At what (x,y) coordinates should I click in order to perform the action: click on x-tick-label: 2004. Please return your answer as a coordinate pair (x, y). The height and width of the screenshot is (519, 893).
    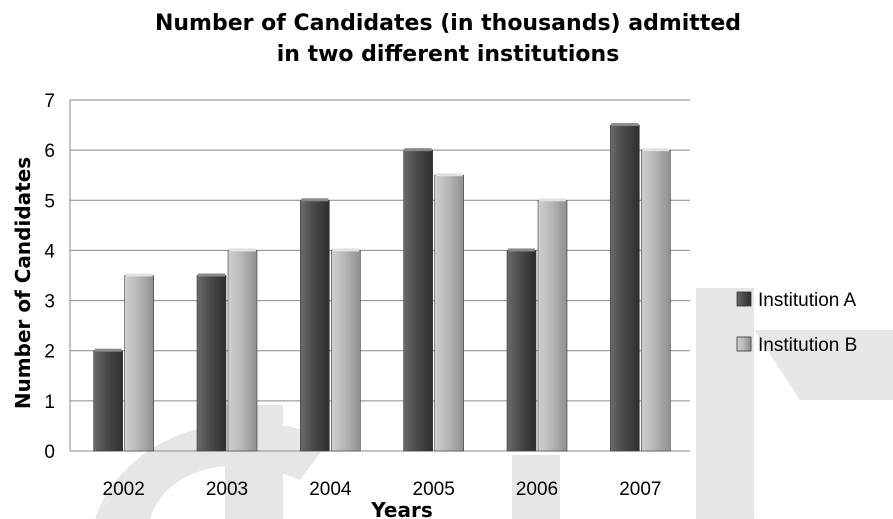
    Looking at the image, I should click on (330, 489).